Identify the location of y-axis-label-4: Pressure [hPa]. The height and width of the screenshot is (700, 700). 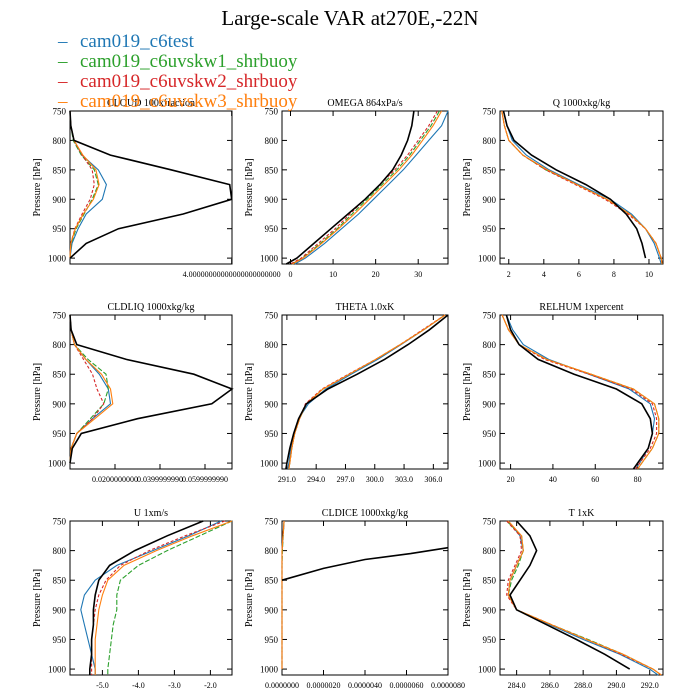
(249, 392).